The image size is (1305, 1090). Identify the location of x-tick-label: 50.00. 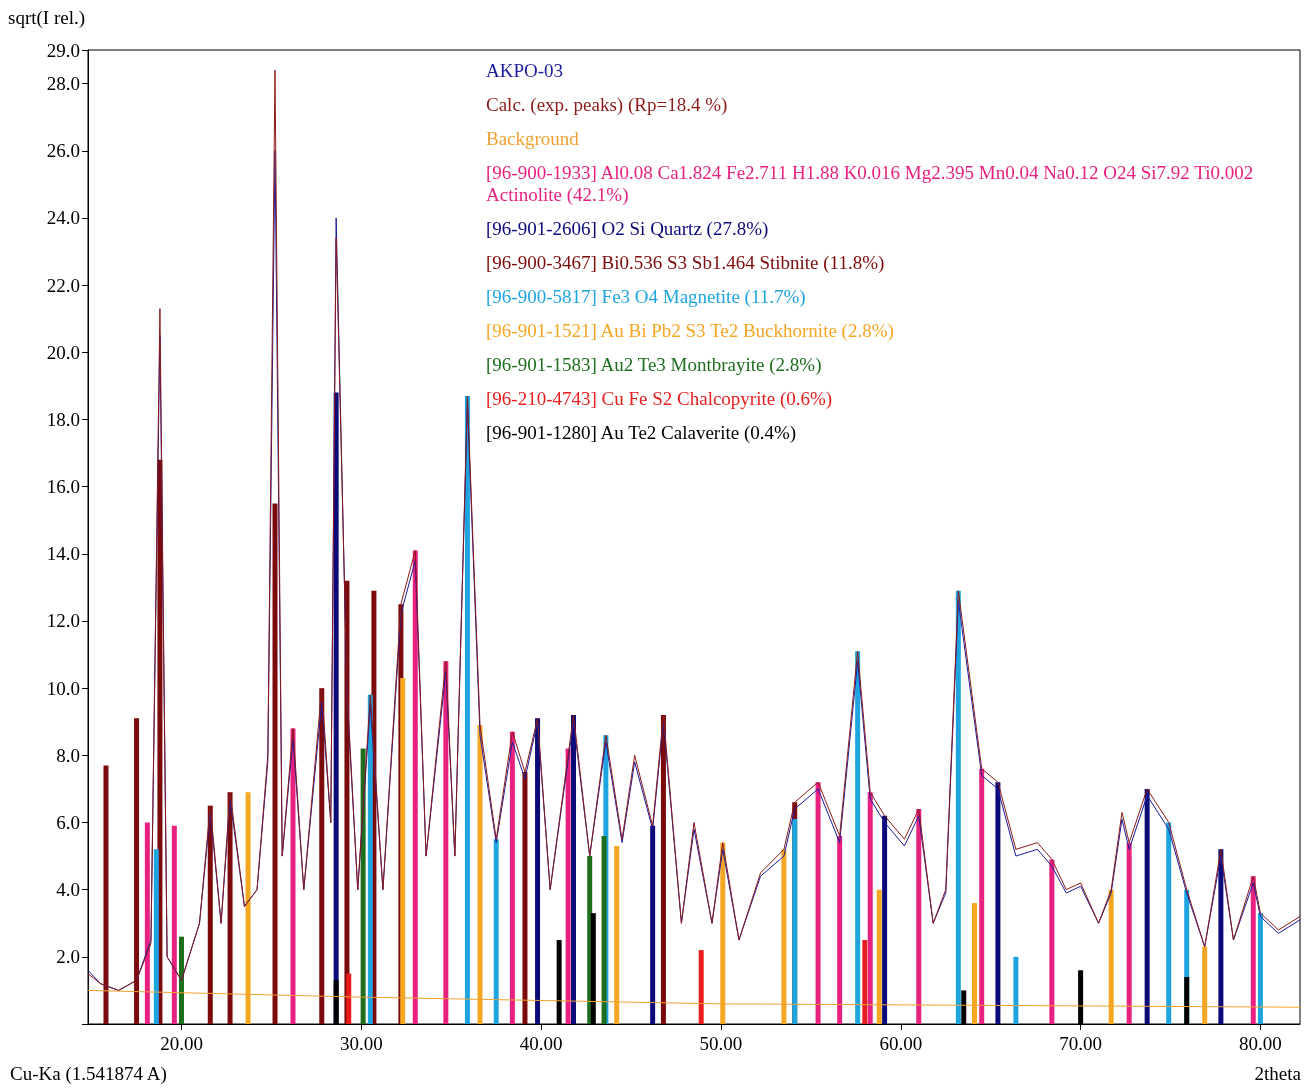
(721, 1043).